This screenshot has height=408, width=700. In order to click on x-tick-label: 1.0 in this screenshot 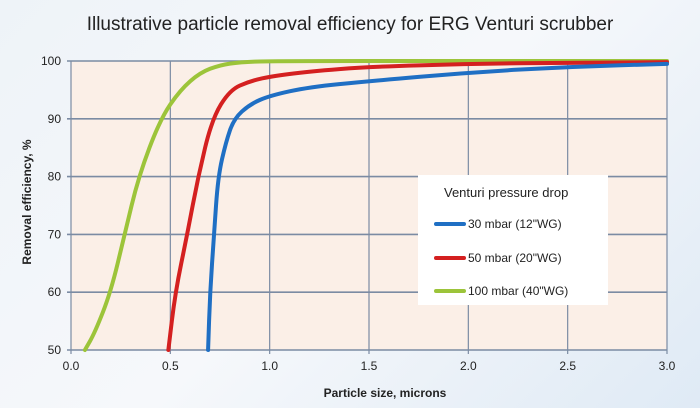, I will do `click(269, 366)`.